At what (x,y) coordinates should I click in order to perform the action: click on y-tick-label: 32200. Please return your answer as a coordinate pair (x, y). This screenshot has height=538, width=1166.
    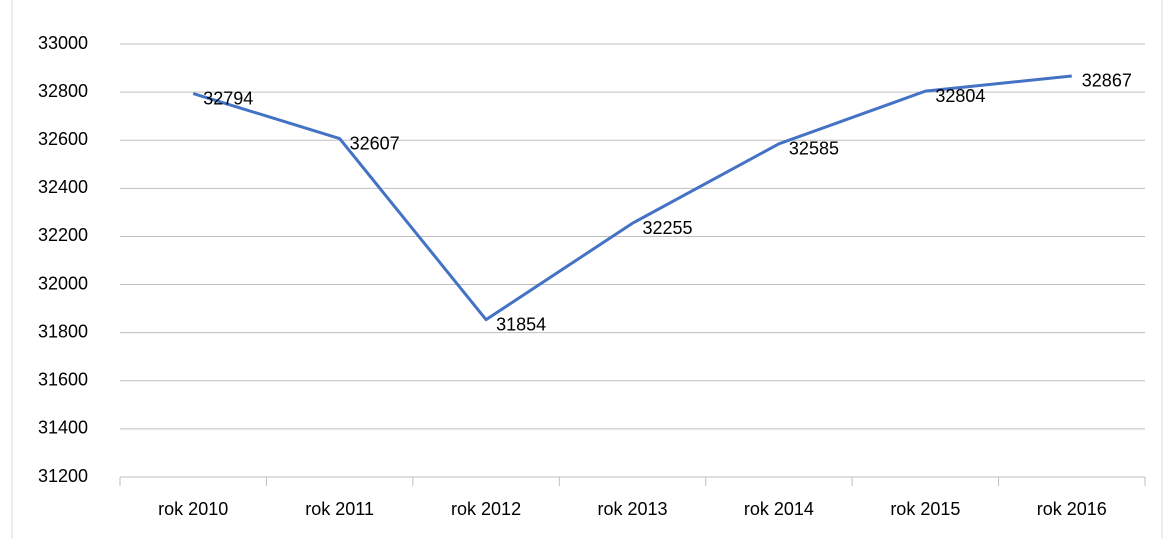
    Looking at the image, I should click on (63, 235).